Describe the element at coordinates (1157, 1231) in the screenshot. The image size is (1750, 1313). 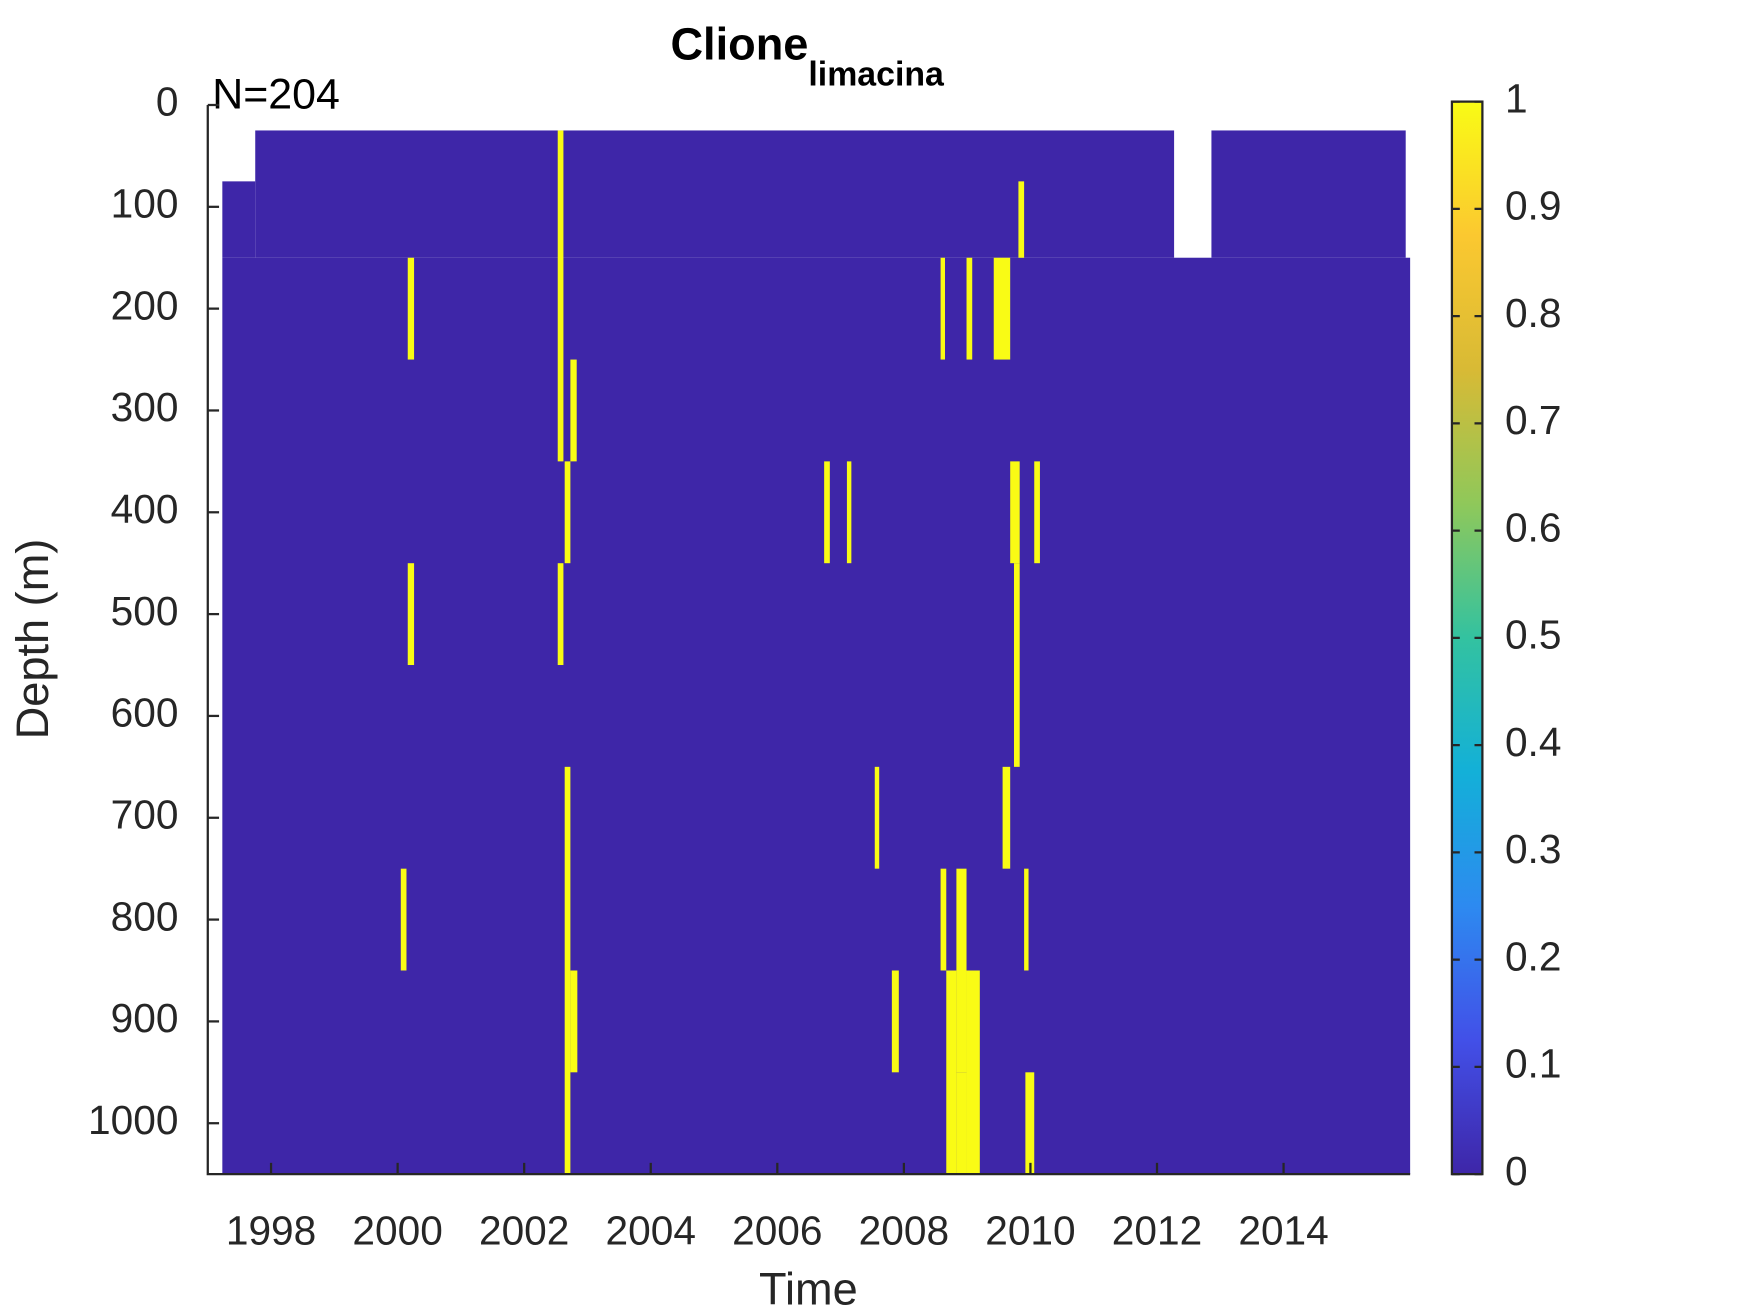
I see `x-tick-label: 2012` at that location.